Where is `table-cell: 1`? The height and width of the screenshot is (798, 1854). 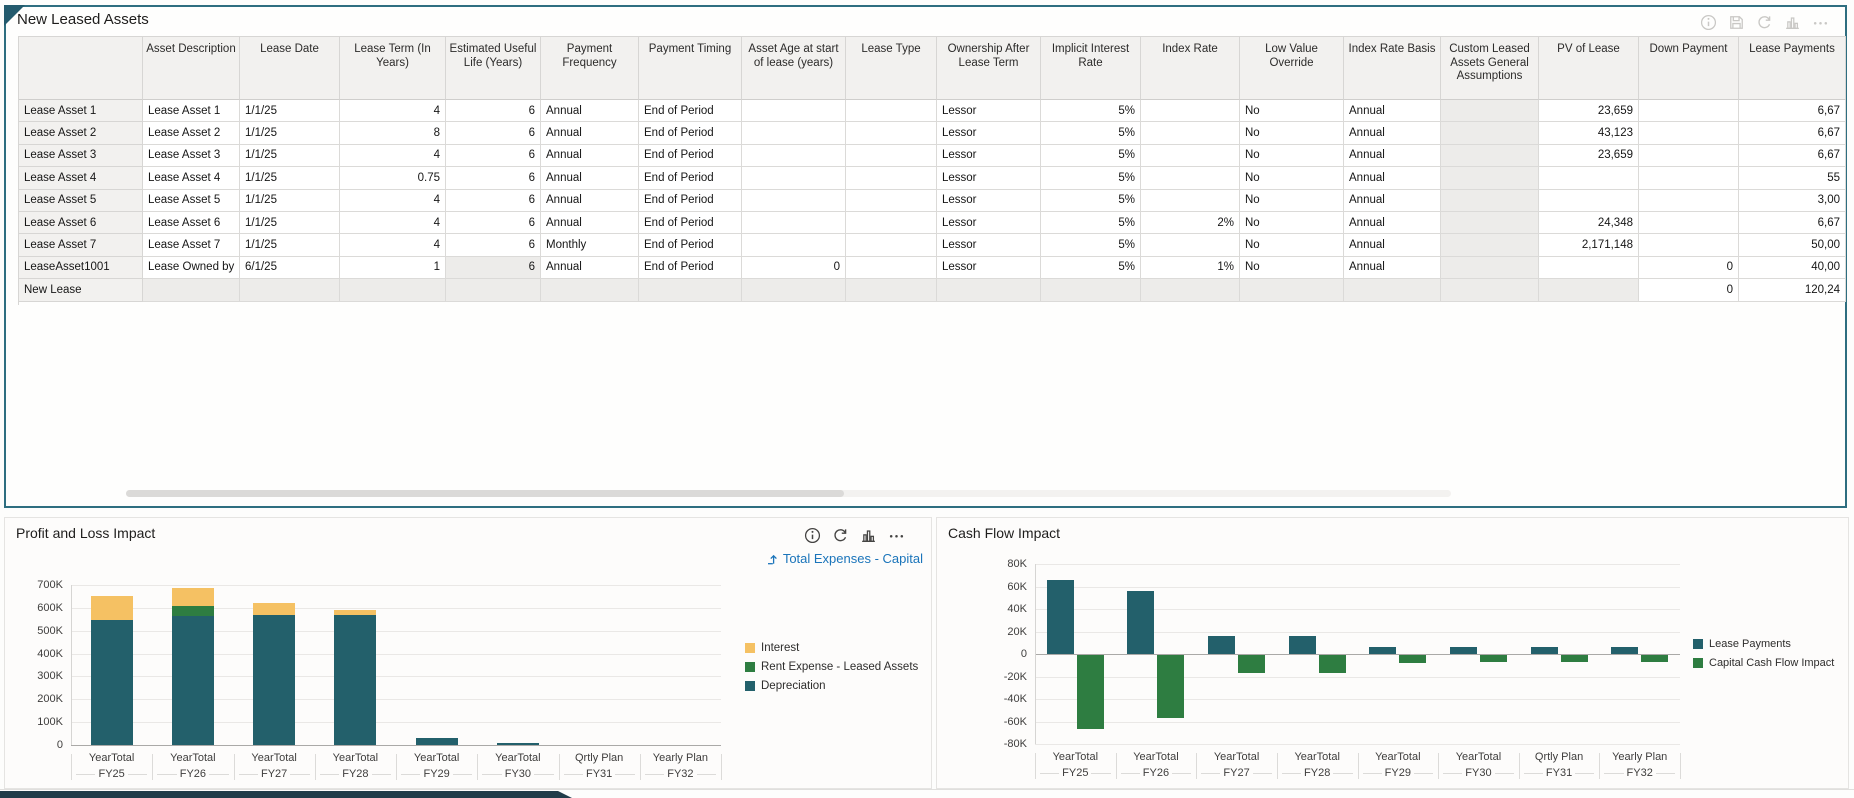
table-cell: 1 is located at coordinates (393, 268).